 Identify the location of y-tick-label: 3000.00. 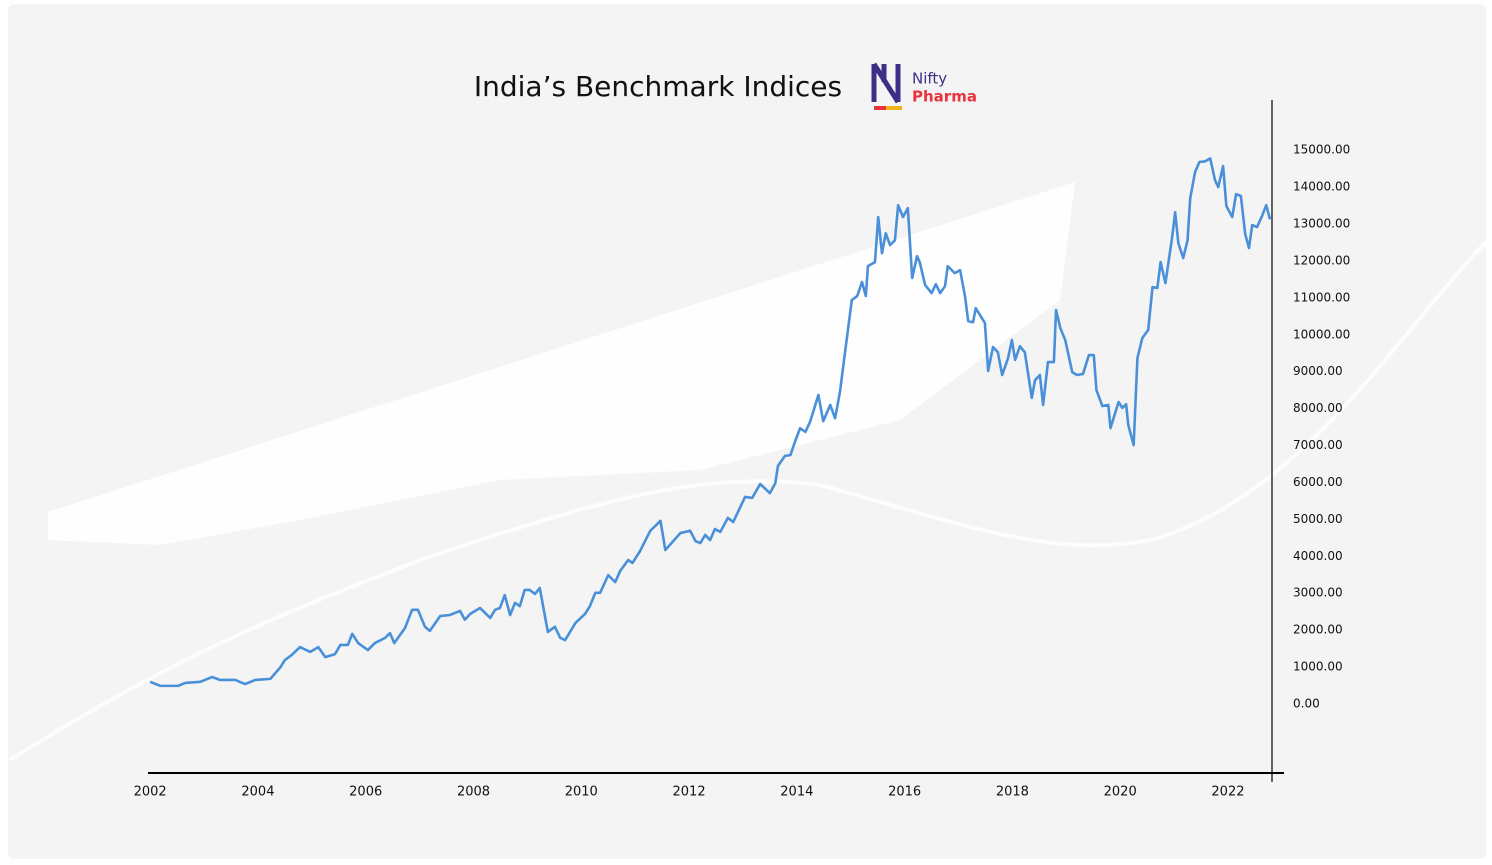
(1318, 593).